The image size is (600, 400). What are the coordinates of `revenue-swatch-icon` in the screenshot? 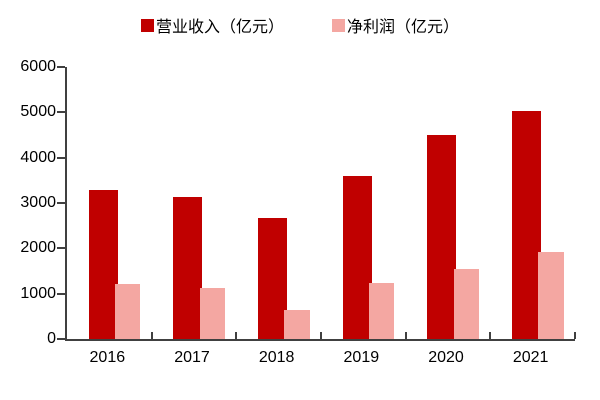 It's located at (147, 25).